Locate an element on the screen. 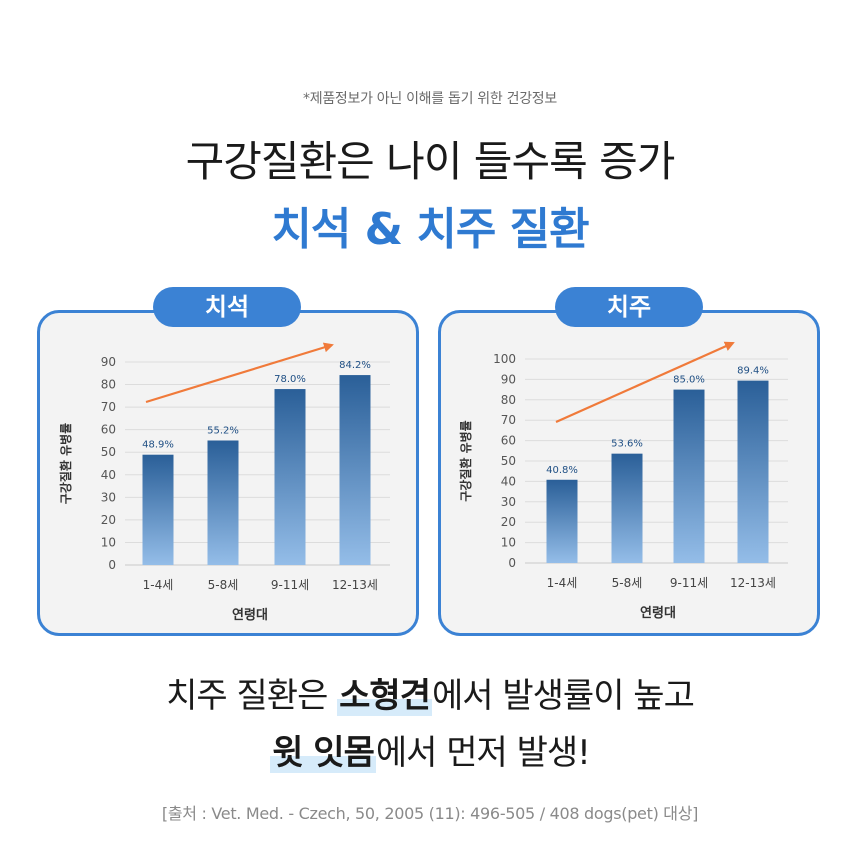 The image size is (860, 856). summary-line-1: 치주 질환은 소형견에서 발생률이 높고 is located at coordinates (430, 692).